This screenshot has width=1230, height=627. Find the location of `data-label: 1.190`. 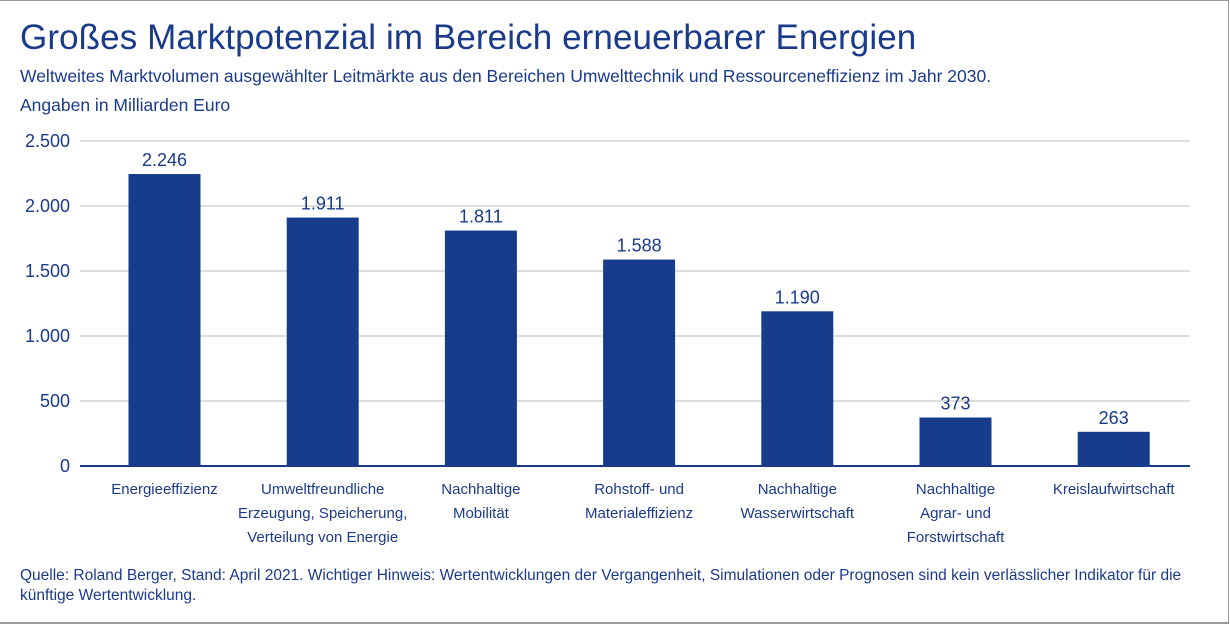

data-label: 1.190 is located at coordinates (797, 297).